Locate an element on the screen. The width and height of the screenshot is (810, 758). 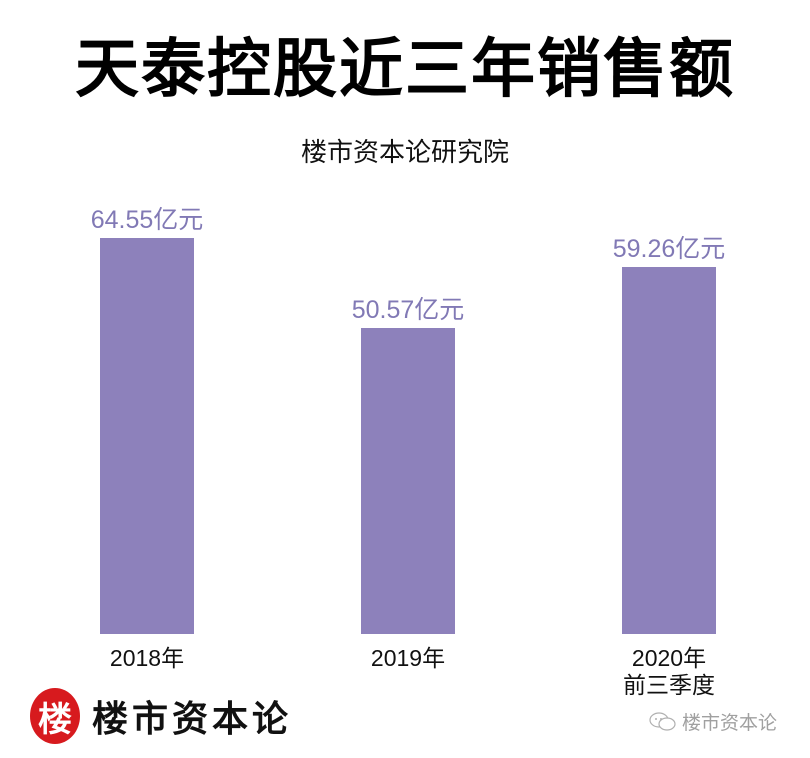
brand-name: 楼市资本论 is located at coordinates (192, 719).